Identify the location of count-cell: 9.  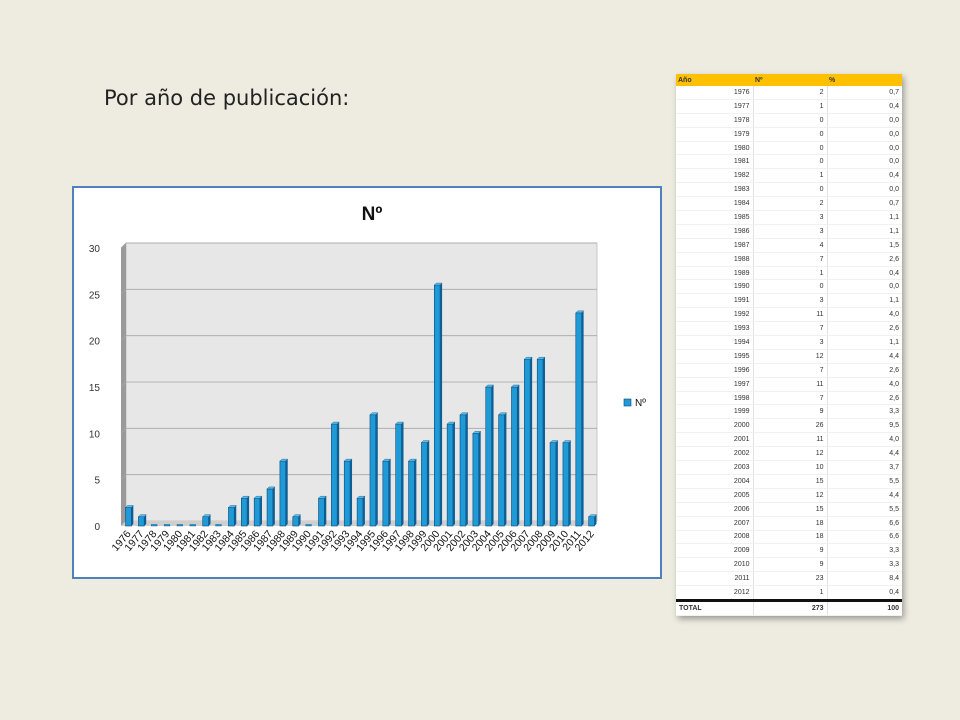
(790, 565).